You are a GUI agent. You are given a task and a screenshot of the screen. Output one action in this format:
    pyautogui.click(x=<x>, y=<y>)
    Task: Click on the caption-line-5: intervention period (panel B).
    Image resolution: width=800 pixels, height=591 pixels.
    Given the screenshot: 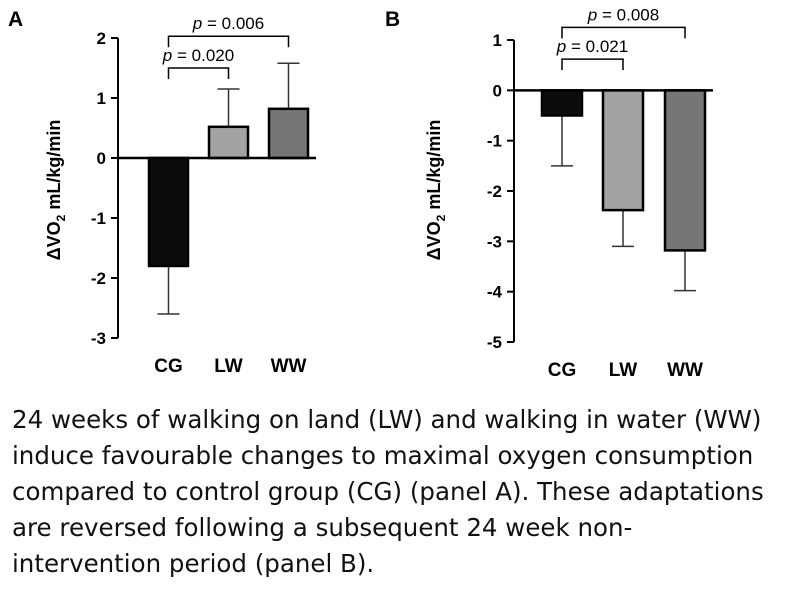 What is the action you would take?
    pyautogui.click(x=193, y=563)
    